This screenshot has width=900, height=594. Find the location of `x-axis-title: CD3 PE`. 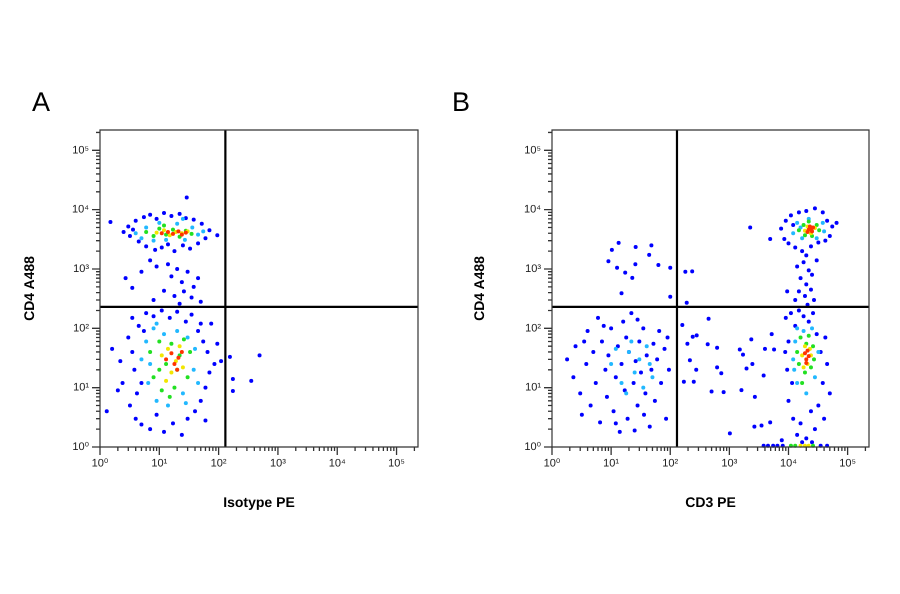

x-axis-title: CD3 PE is located at coordinates (710, 502).